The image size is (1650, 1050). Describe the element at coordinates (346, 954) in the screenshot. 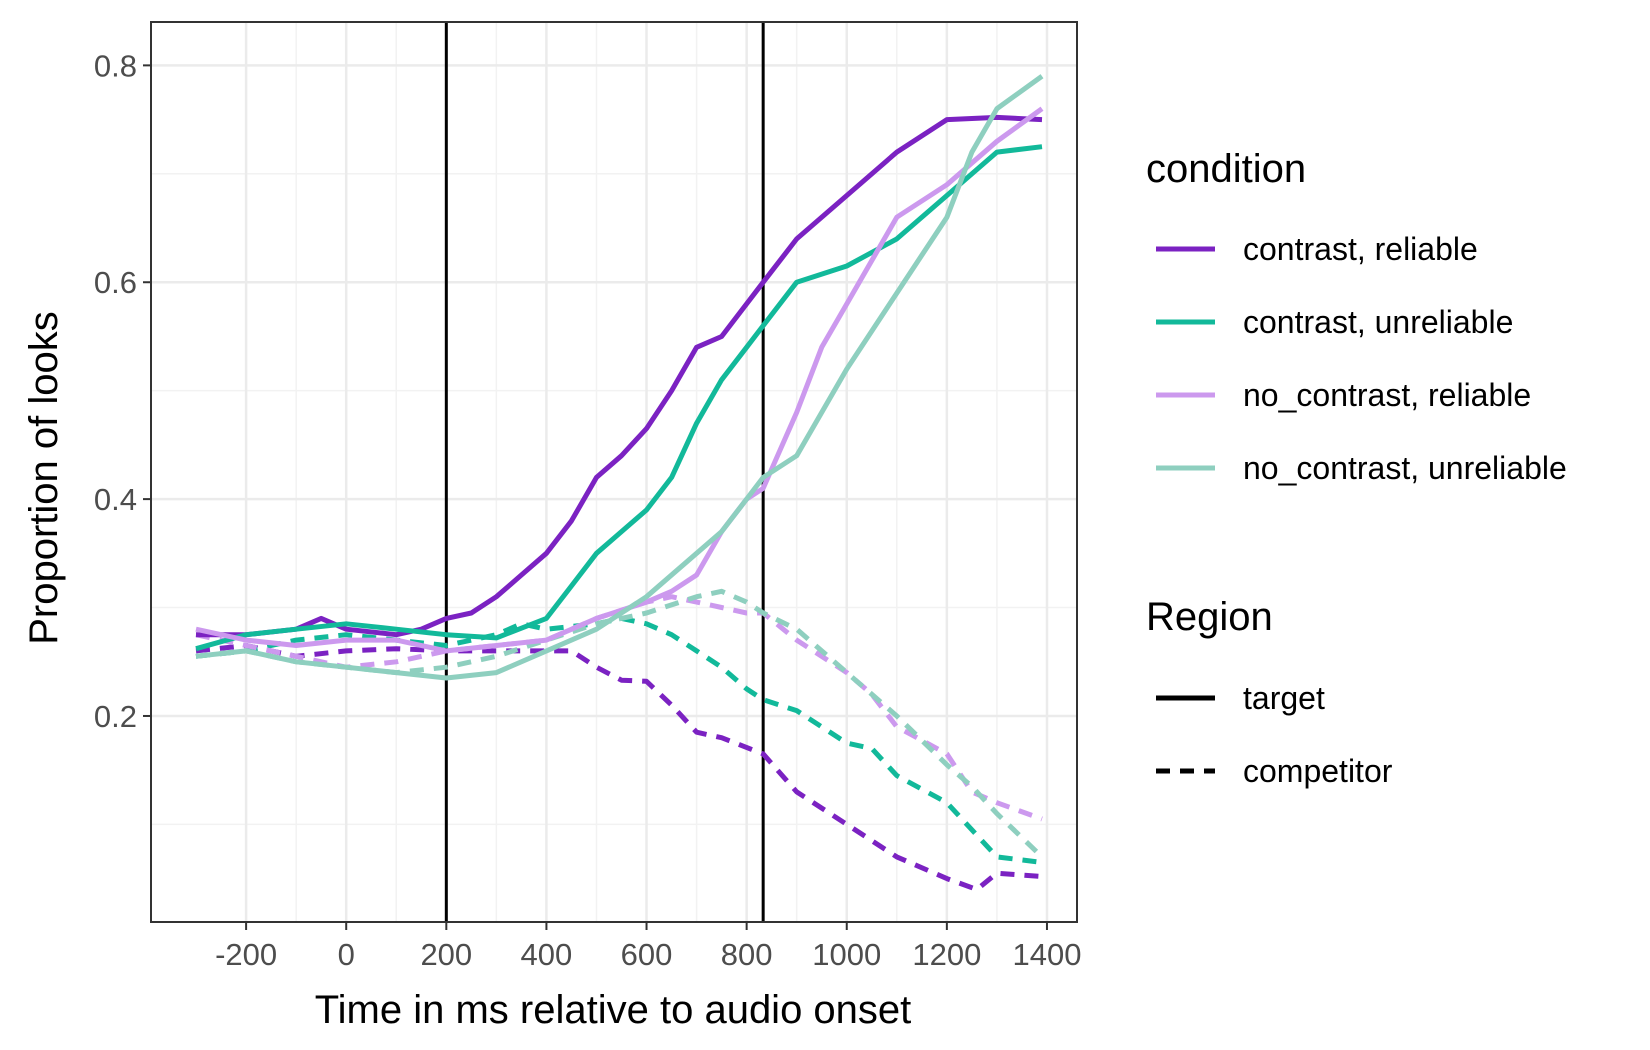

I see `x-tick-label: 0` at that location.